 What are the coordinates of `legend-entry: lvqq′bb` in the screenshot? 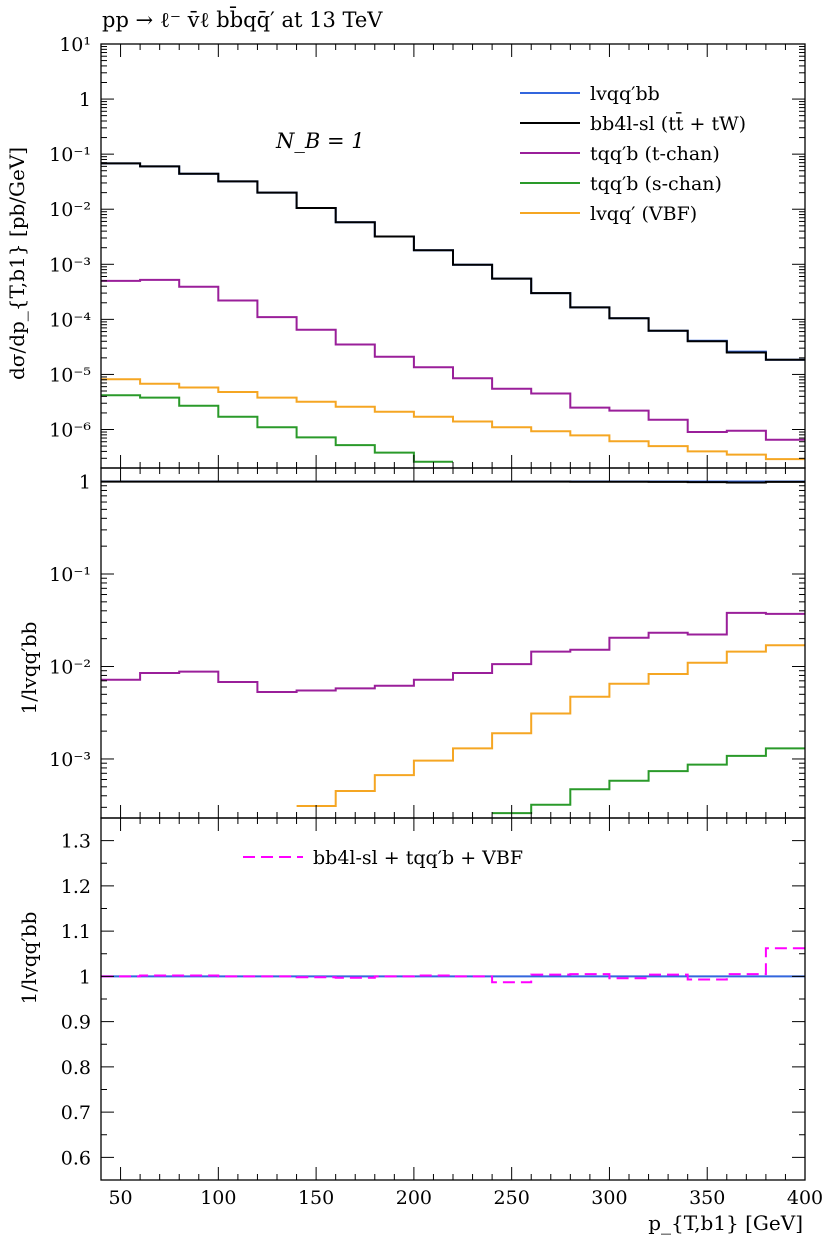 It's located at (625, 94).